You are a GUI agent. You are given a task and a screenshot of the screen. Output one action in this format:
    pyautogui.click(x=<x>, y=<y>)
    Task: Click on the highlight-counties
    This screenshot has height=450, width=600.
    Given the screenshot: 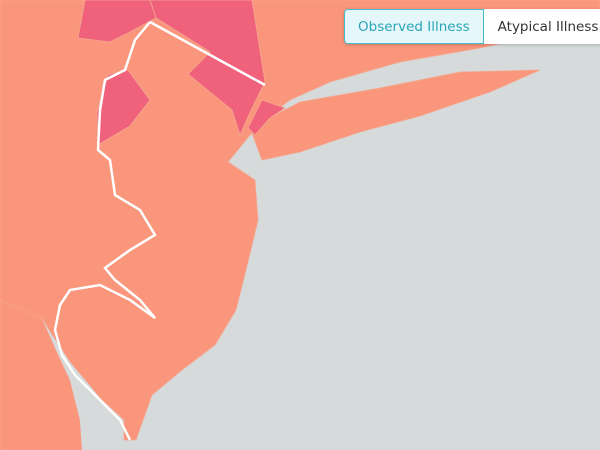 What is the action you would take?
    pyautogui.click(x=181, y=73)
    